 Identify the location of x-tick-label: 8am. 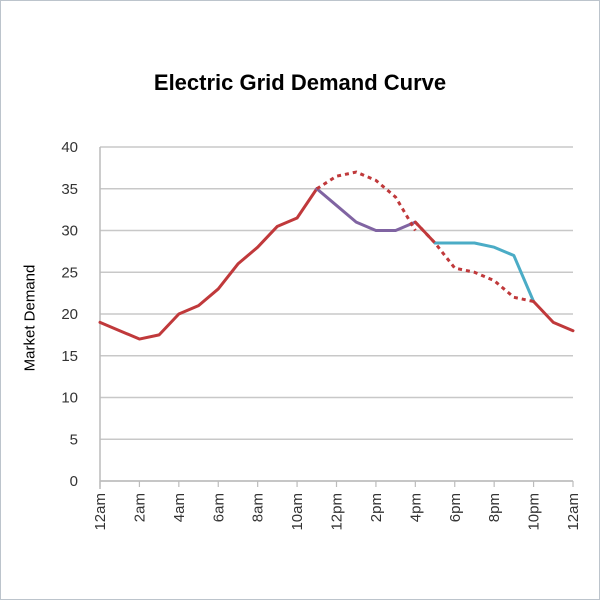
(258, 507).